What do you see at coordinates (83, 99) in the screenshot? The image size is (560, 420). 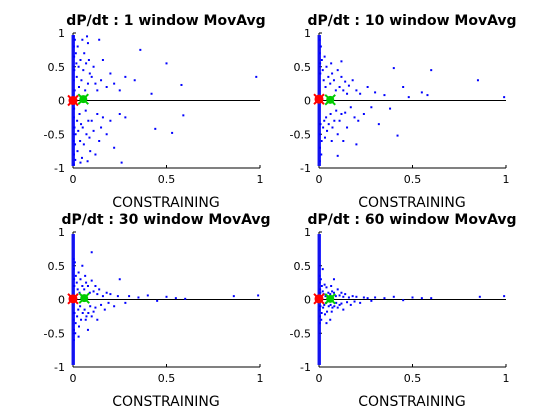 I see `green-marker-cross` at bounding box center [83, 99].